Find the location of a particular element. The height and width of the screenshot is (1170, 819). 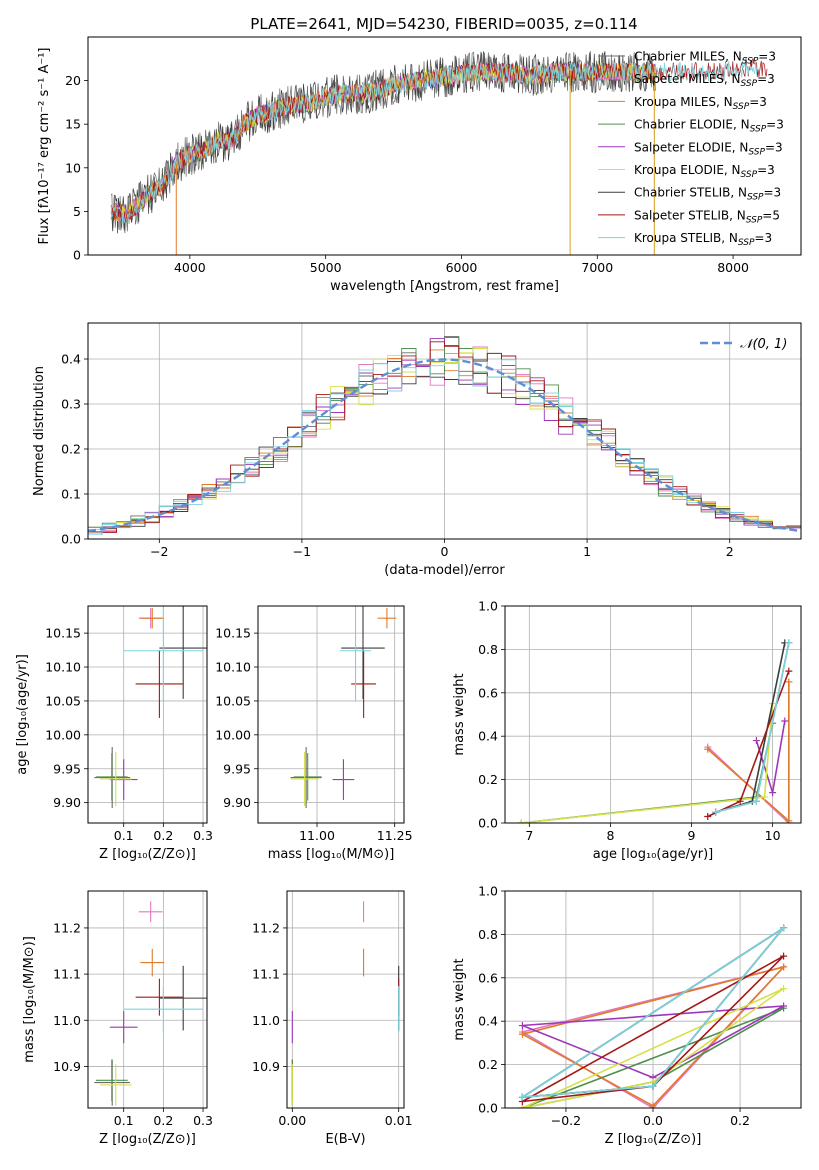

x-tick-label: 0.3 is located at coordinates (203, 835).